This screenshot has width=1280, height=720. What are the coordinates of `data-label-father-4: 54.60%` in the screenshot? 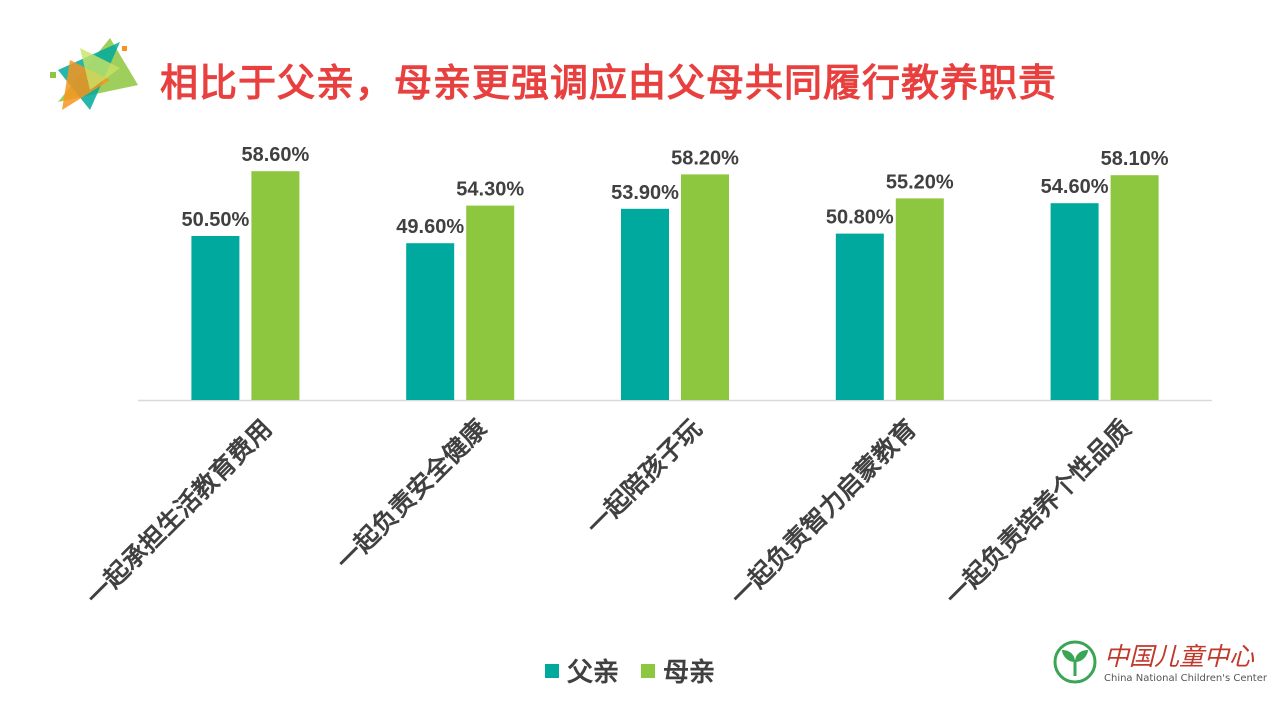 It's located at (1075, 187).